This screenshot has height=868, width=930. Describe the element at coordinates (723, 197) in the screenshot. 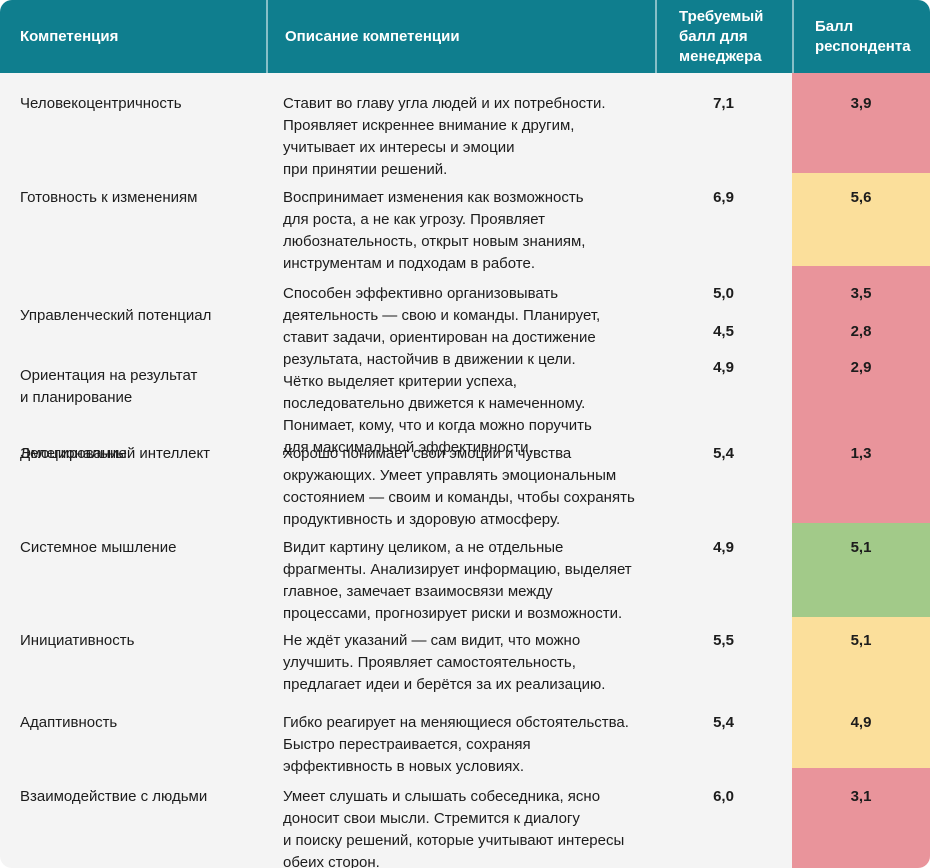

I see `required-score: 6,9` at that location.